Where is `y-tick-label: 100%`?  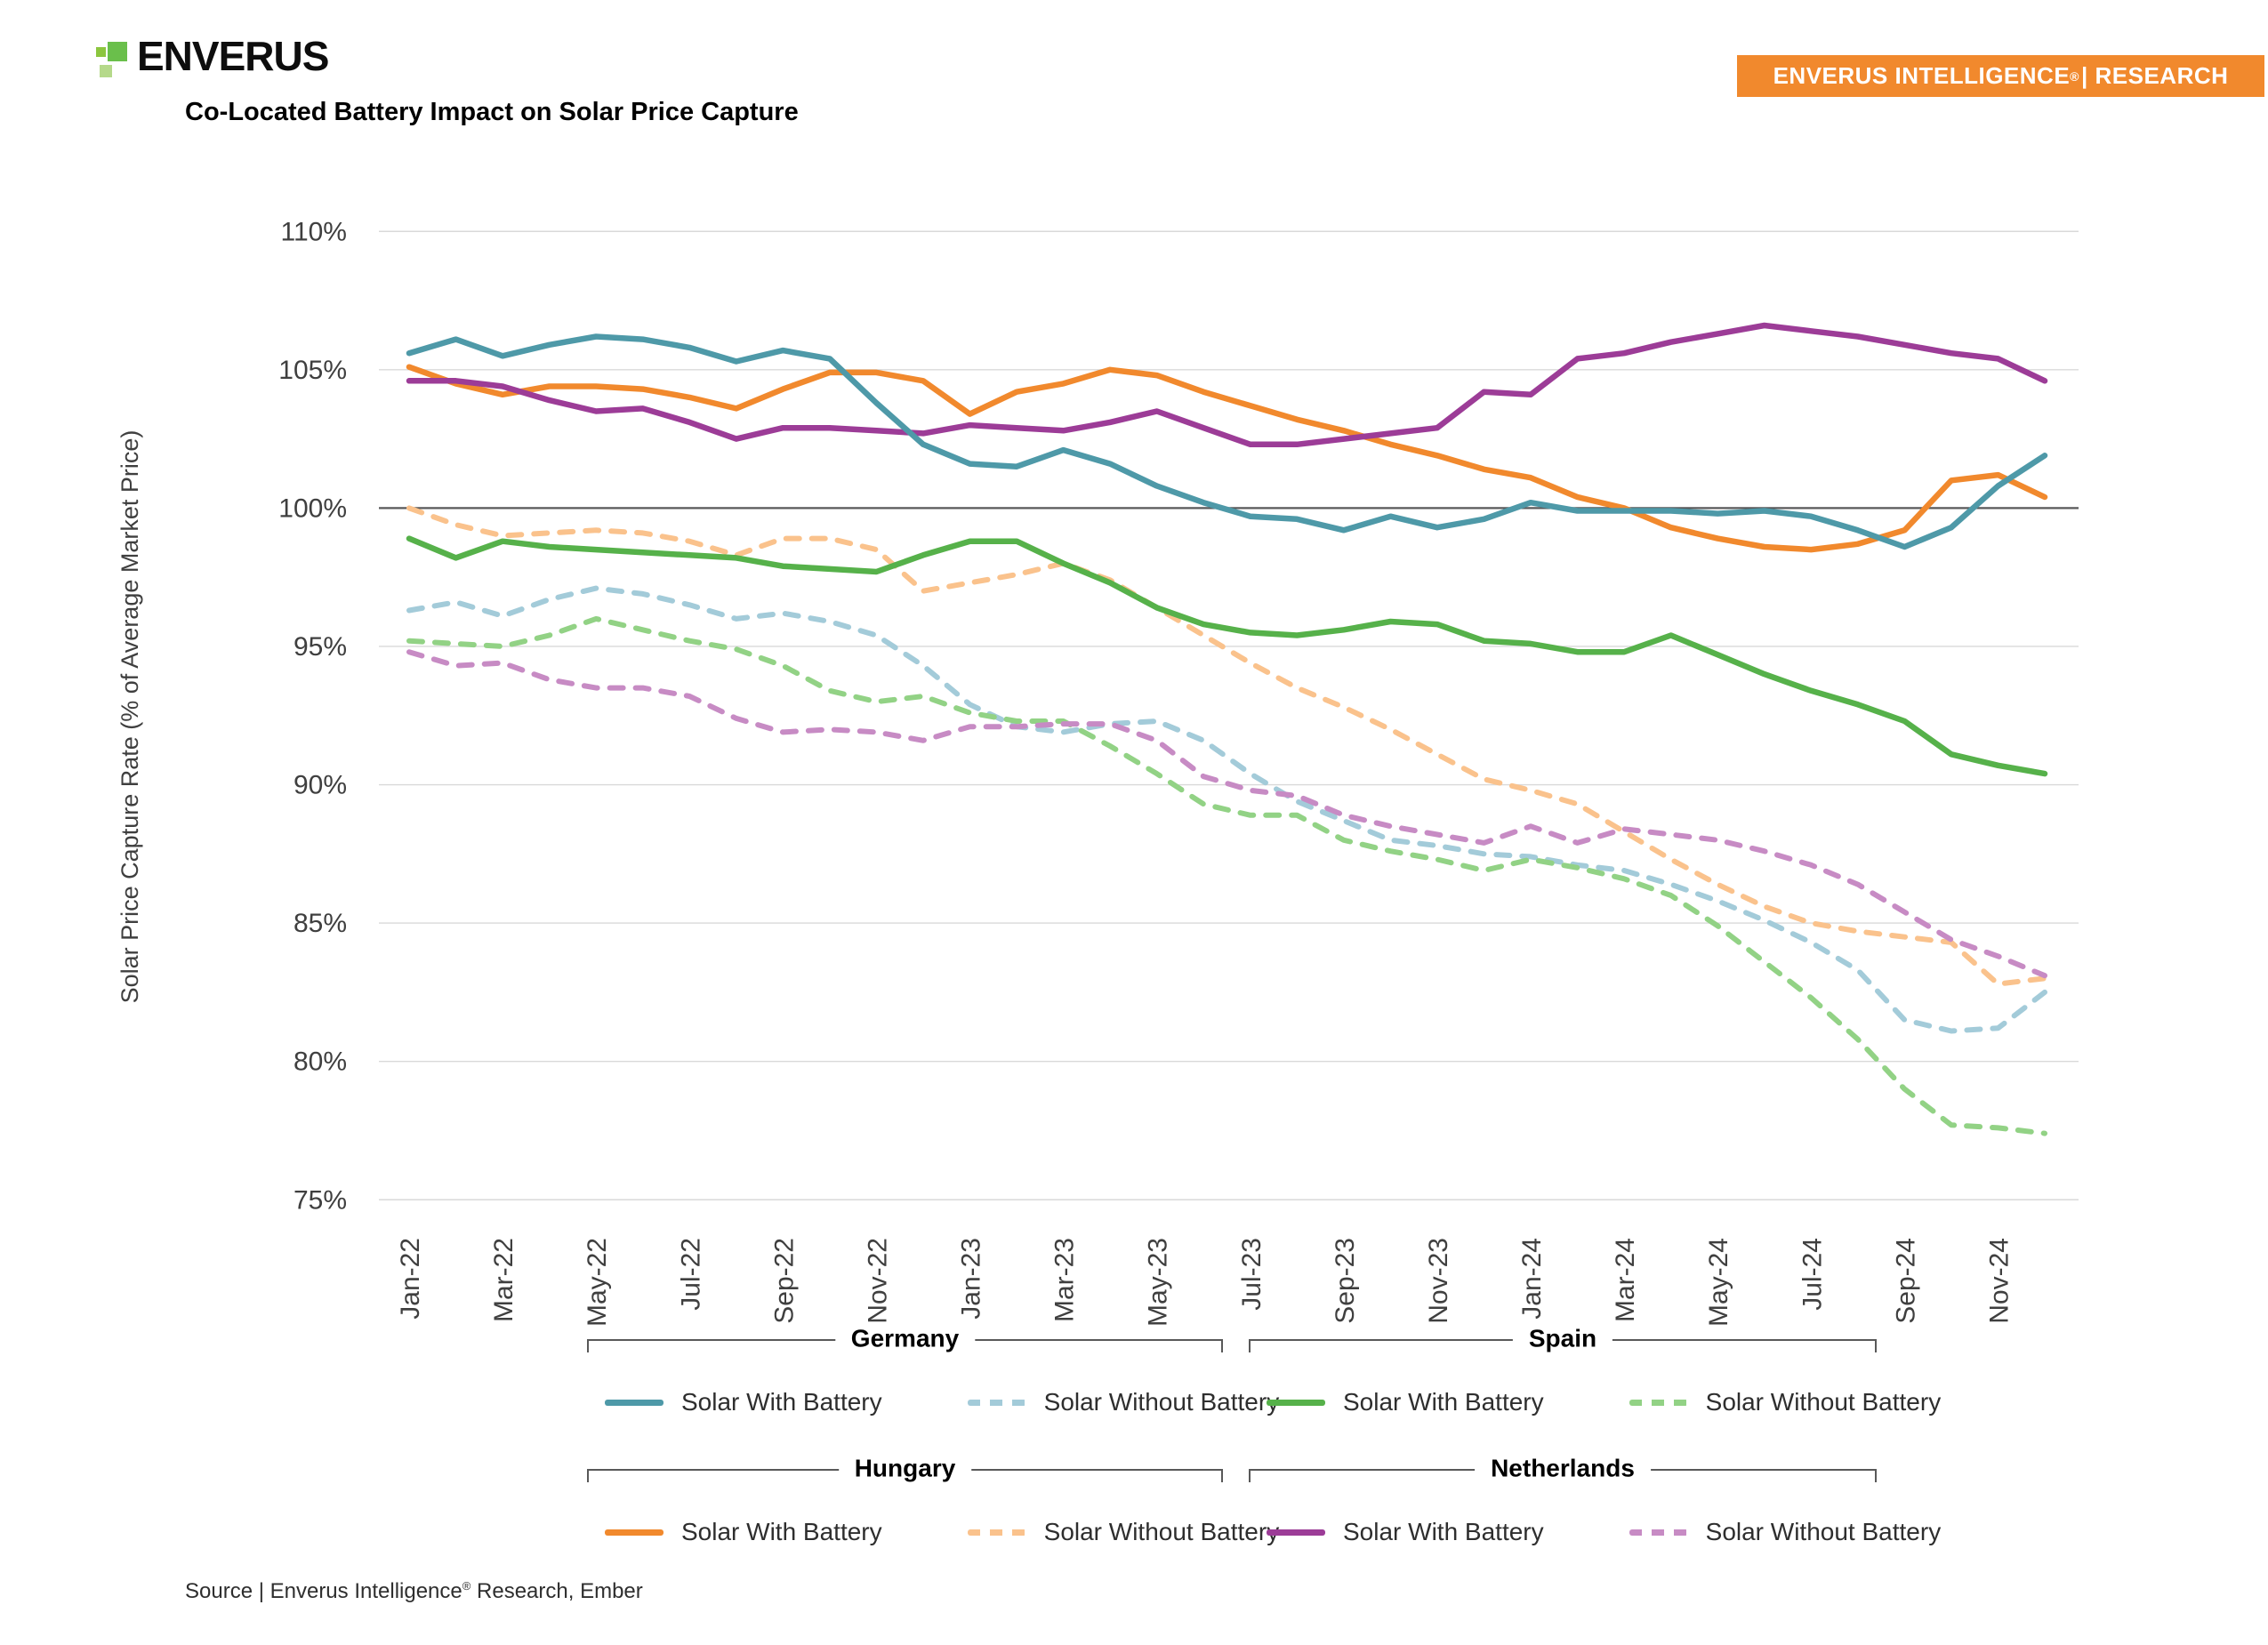 y-tick-label: 100% is located at coordinates (313, 508).